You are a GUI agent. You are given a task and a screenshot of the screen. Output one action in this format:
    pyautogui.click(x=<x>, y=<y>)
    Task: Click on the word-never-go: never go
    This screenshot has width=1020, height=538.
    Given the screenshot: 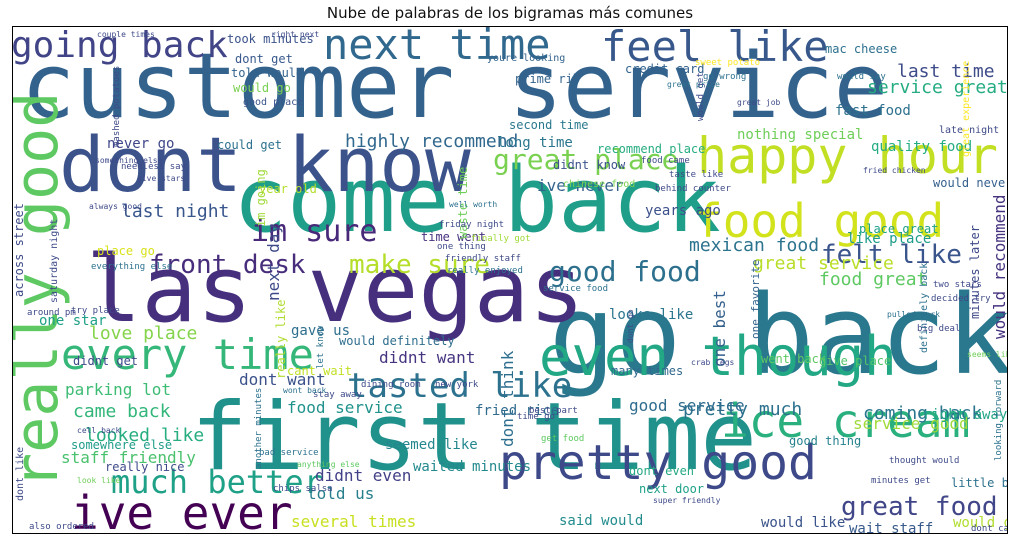 What is the action you would take?
    pyautogui.click(x=140, y=144)
    